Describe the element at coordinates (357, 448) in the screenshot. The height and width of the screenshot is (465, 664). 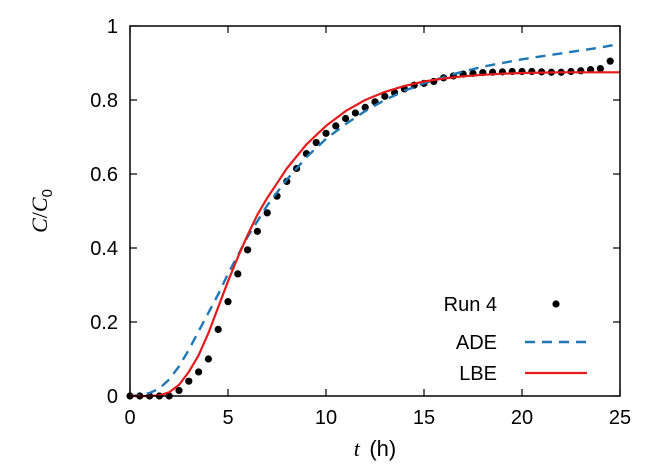
I see `x-axis-var: t` at that location.